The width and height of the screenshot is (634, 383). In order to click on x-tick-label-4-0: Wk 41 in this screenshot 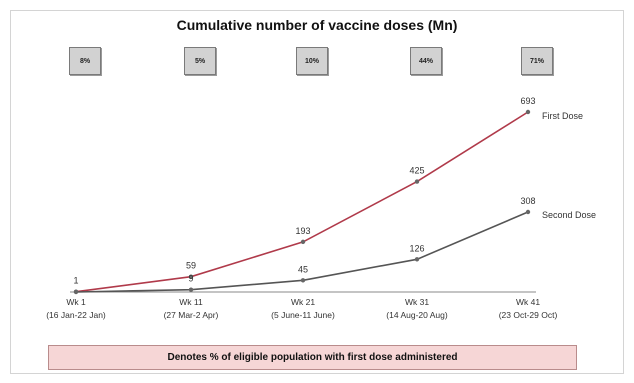, I will do `click(528, 302)`.